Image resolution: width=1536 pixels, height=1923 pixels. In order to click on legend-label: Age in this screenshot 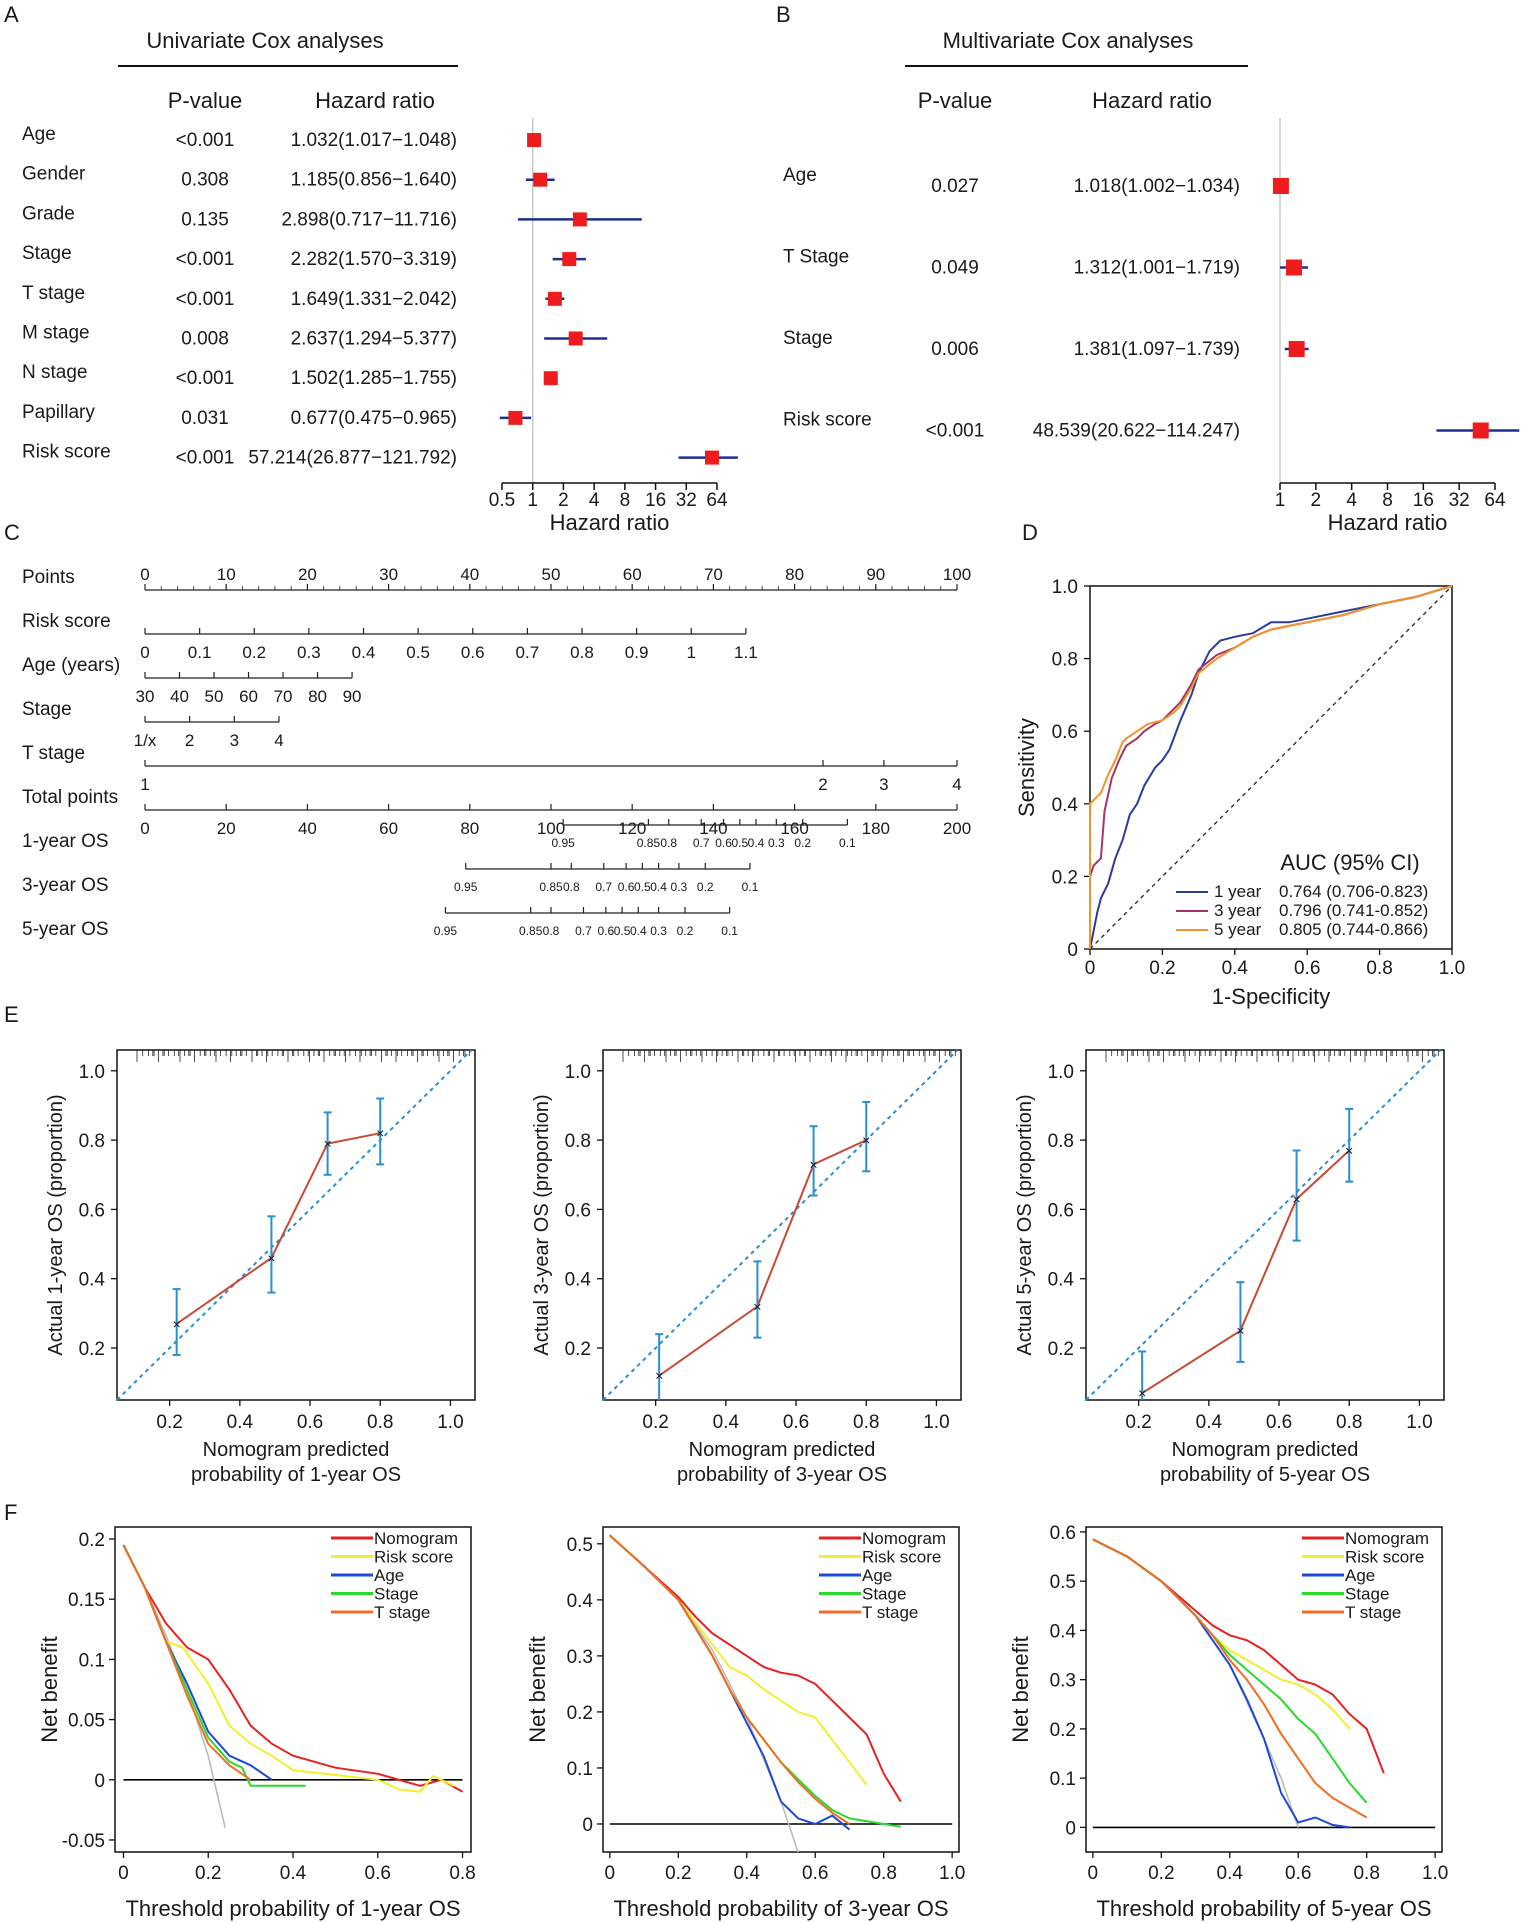, I will do `click(1360, 1575)`.